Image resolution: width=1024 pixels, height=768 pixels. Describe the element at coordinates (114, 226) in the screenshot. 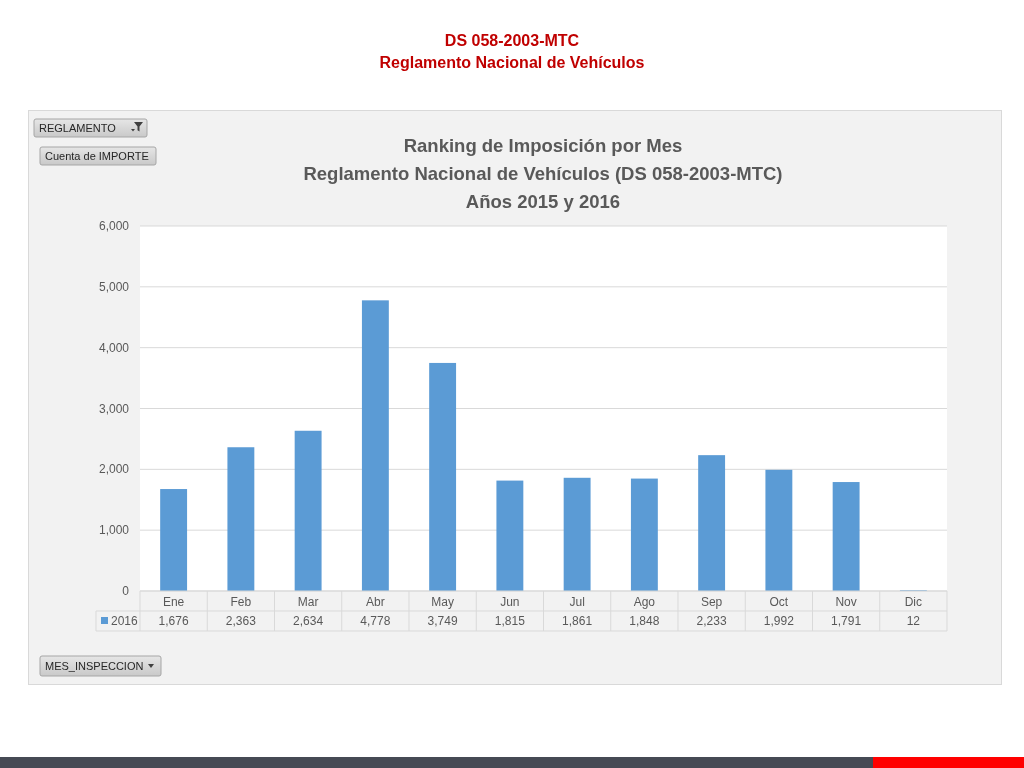

I see `y-tick-label: 6,000` at that location.